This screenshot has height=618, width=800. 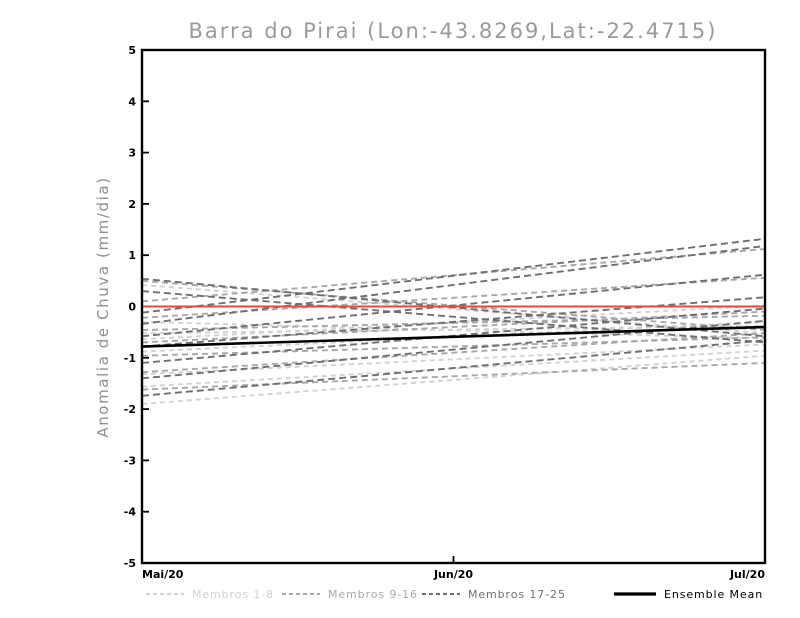 I want to click on legend-label: Ensemble Mean, so click(x=713, y=594).